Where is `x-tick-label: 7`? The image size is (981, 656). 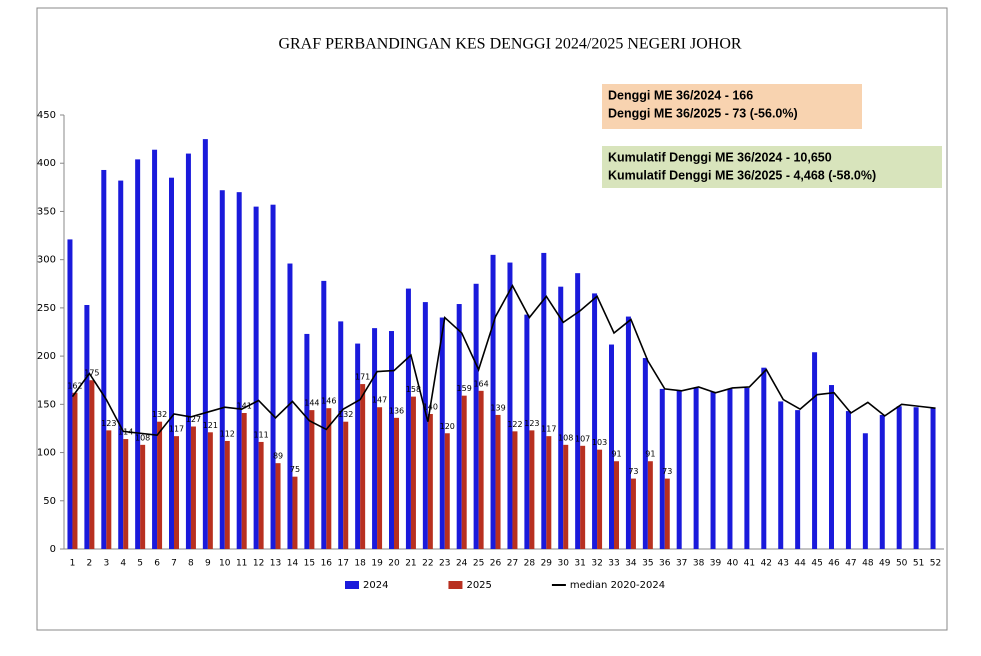 x-tick-label: 7 is located at coordinates (174, 564).